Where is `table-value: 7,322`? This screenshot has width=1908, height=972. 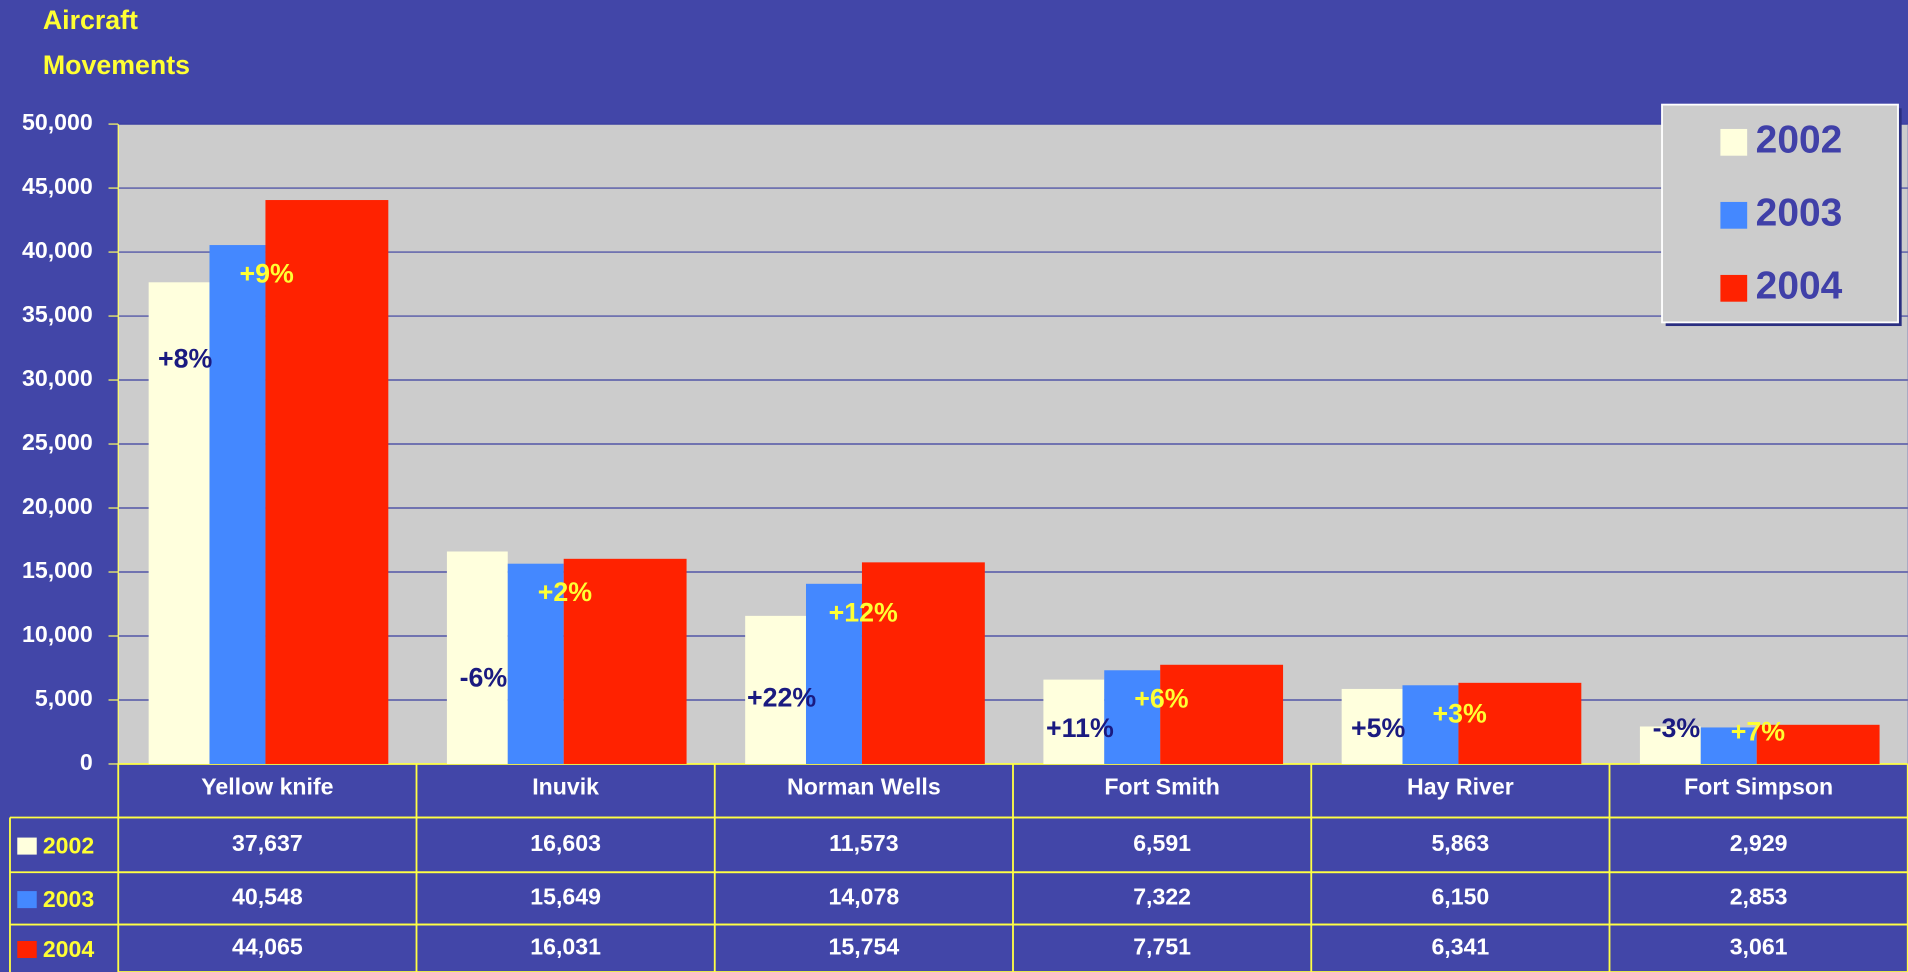 table-value: 7,322 is located at coordinates (1162, 897).